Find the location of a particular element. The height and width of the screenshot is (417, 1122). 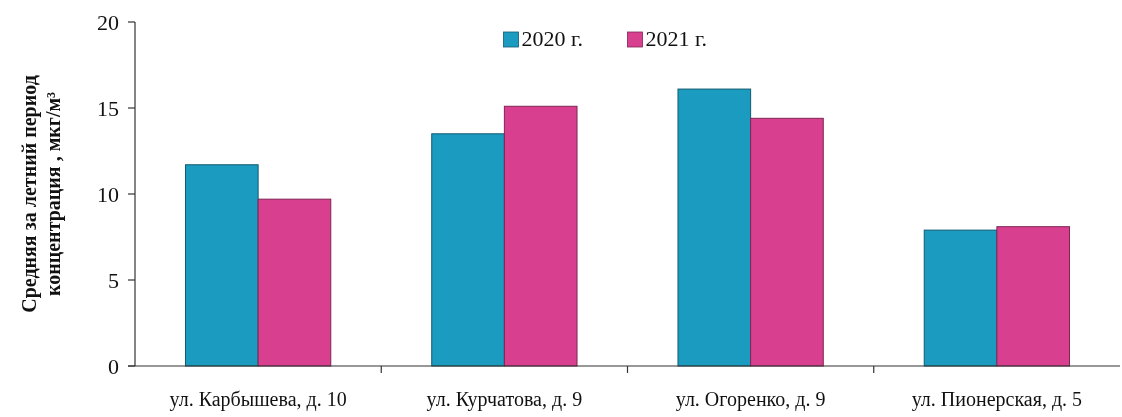

y-tick-label: 5 is located at coordinates (113, 280).